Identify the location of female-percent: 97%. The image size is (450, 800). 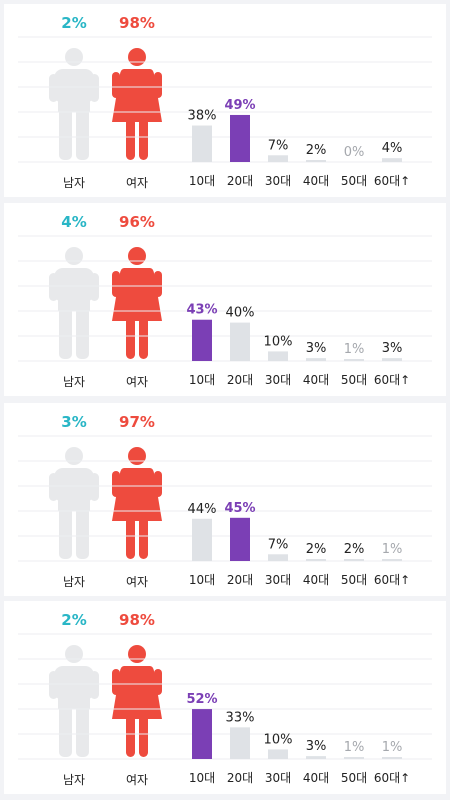
(137, 422).